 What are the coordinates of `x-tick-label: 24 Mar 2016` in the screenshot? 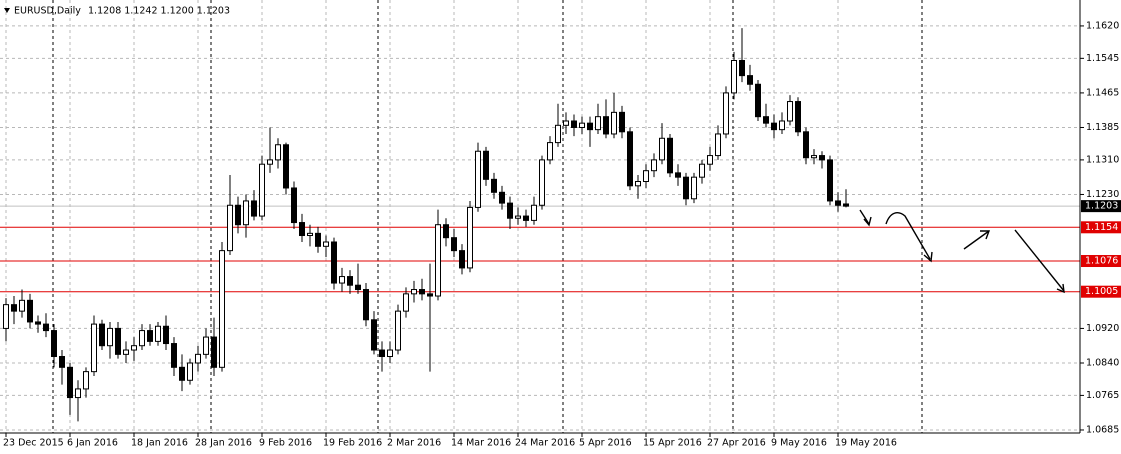 It's located at (545, 443).